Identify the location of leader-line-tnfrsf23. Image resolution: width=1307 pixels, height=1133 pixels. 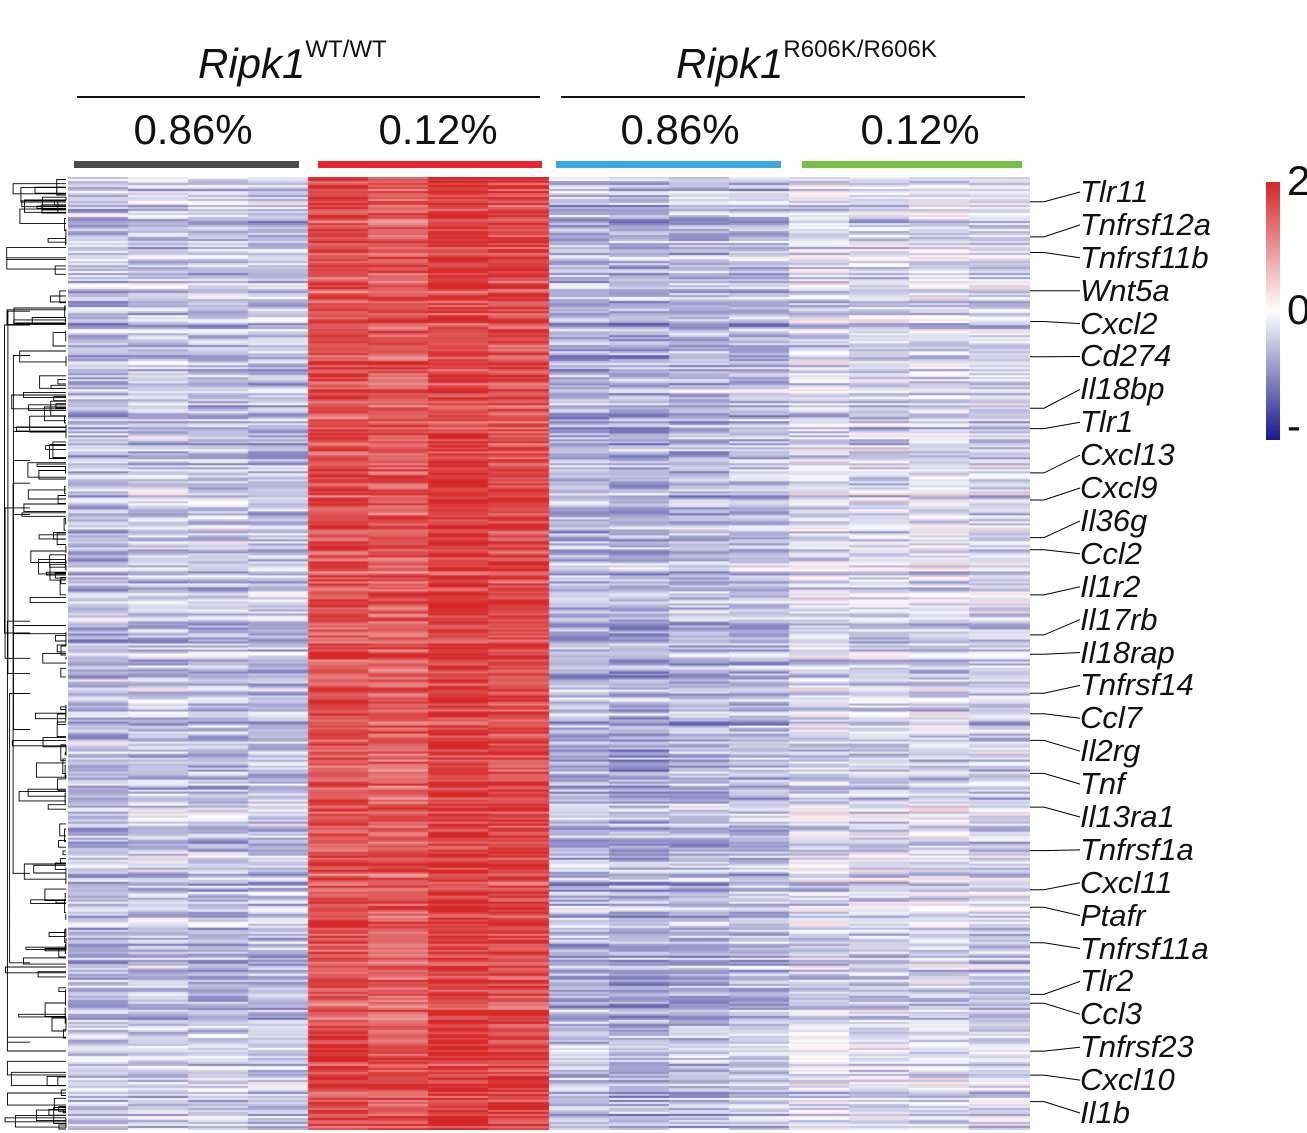
(1055, 1049).